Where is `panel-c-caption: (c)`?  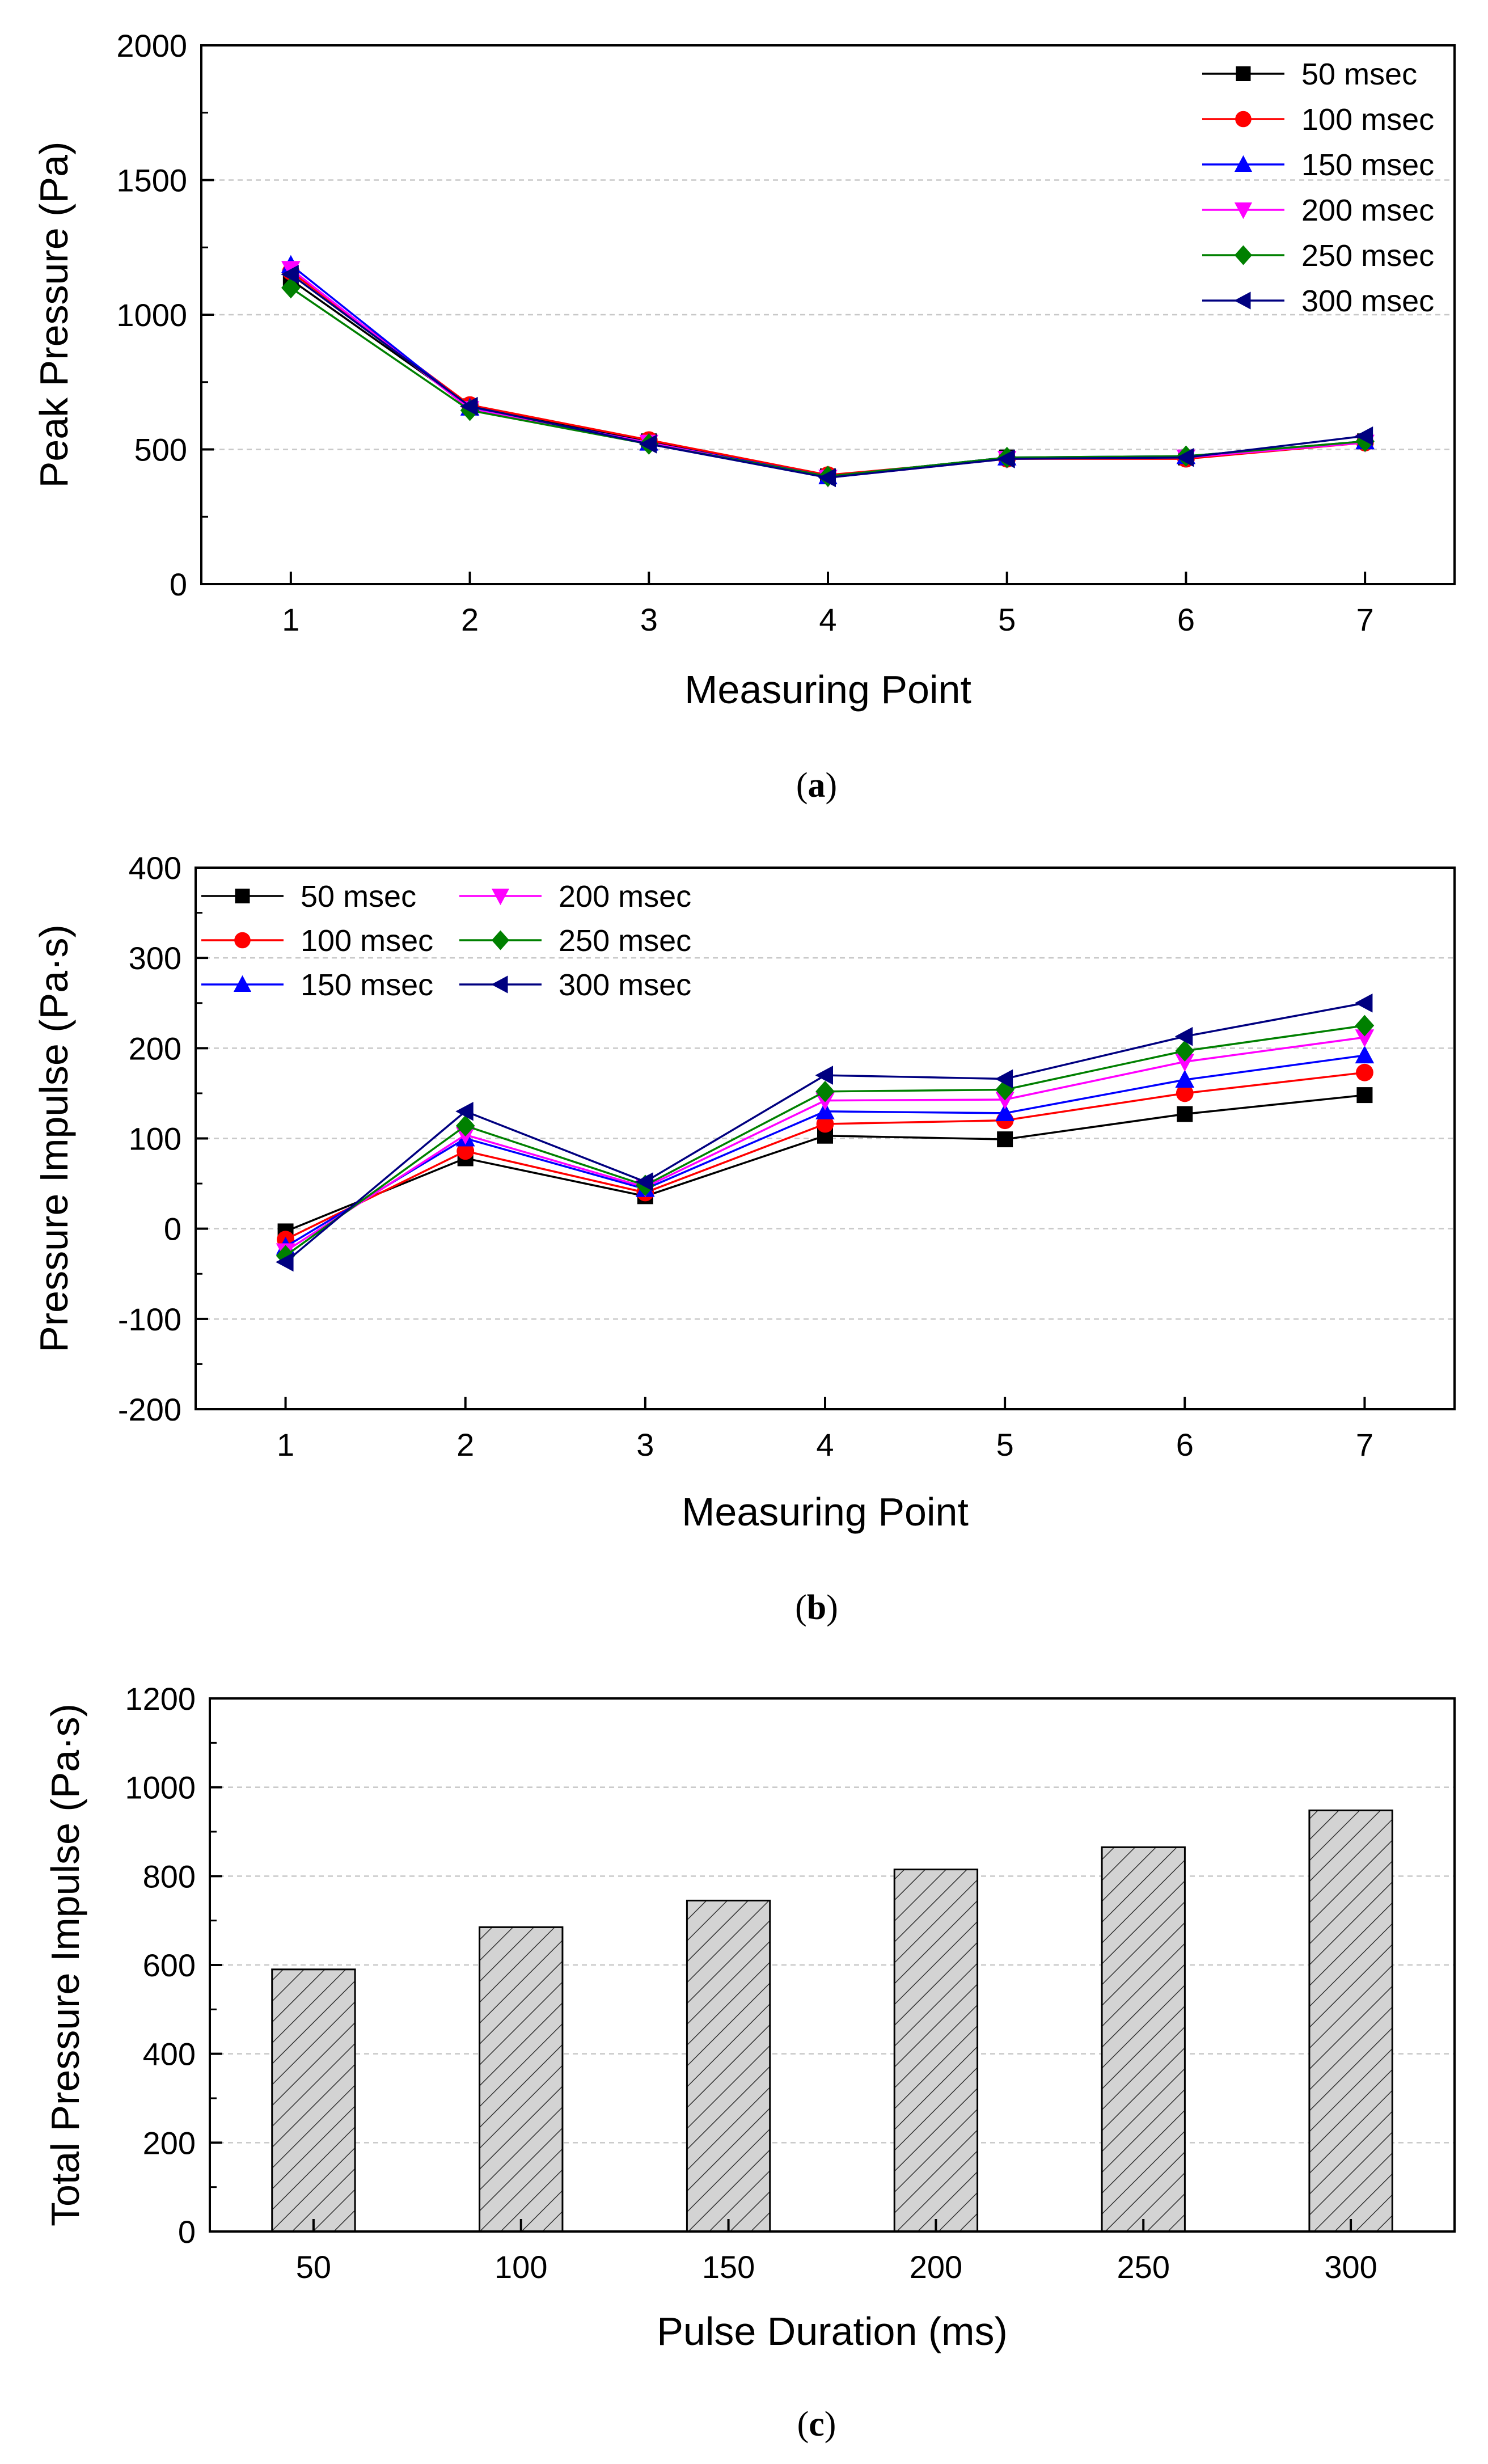
panel-c-caption: (c) is located at coordinates (816, 2424).